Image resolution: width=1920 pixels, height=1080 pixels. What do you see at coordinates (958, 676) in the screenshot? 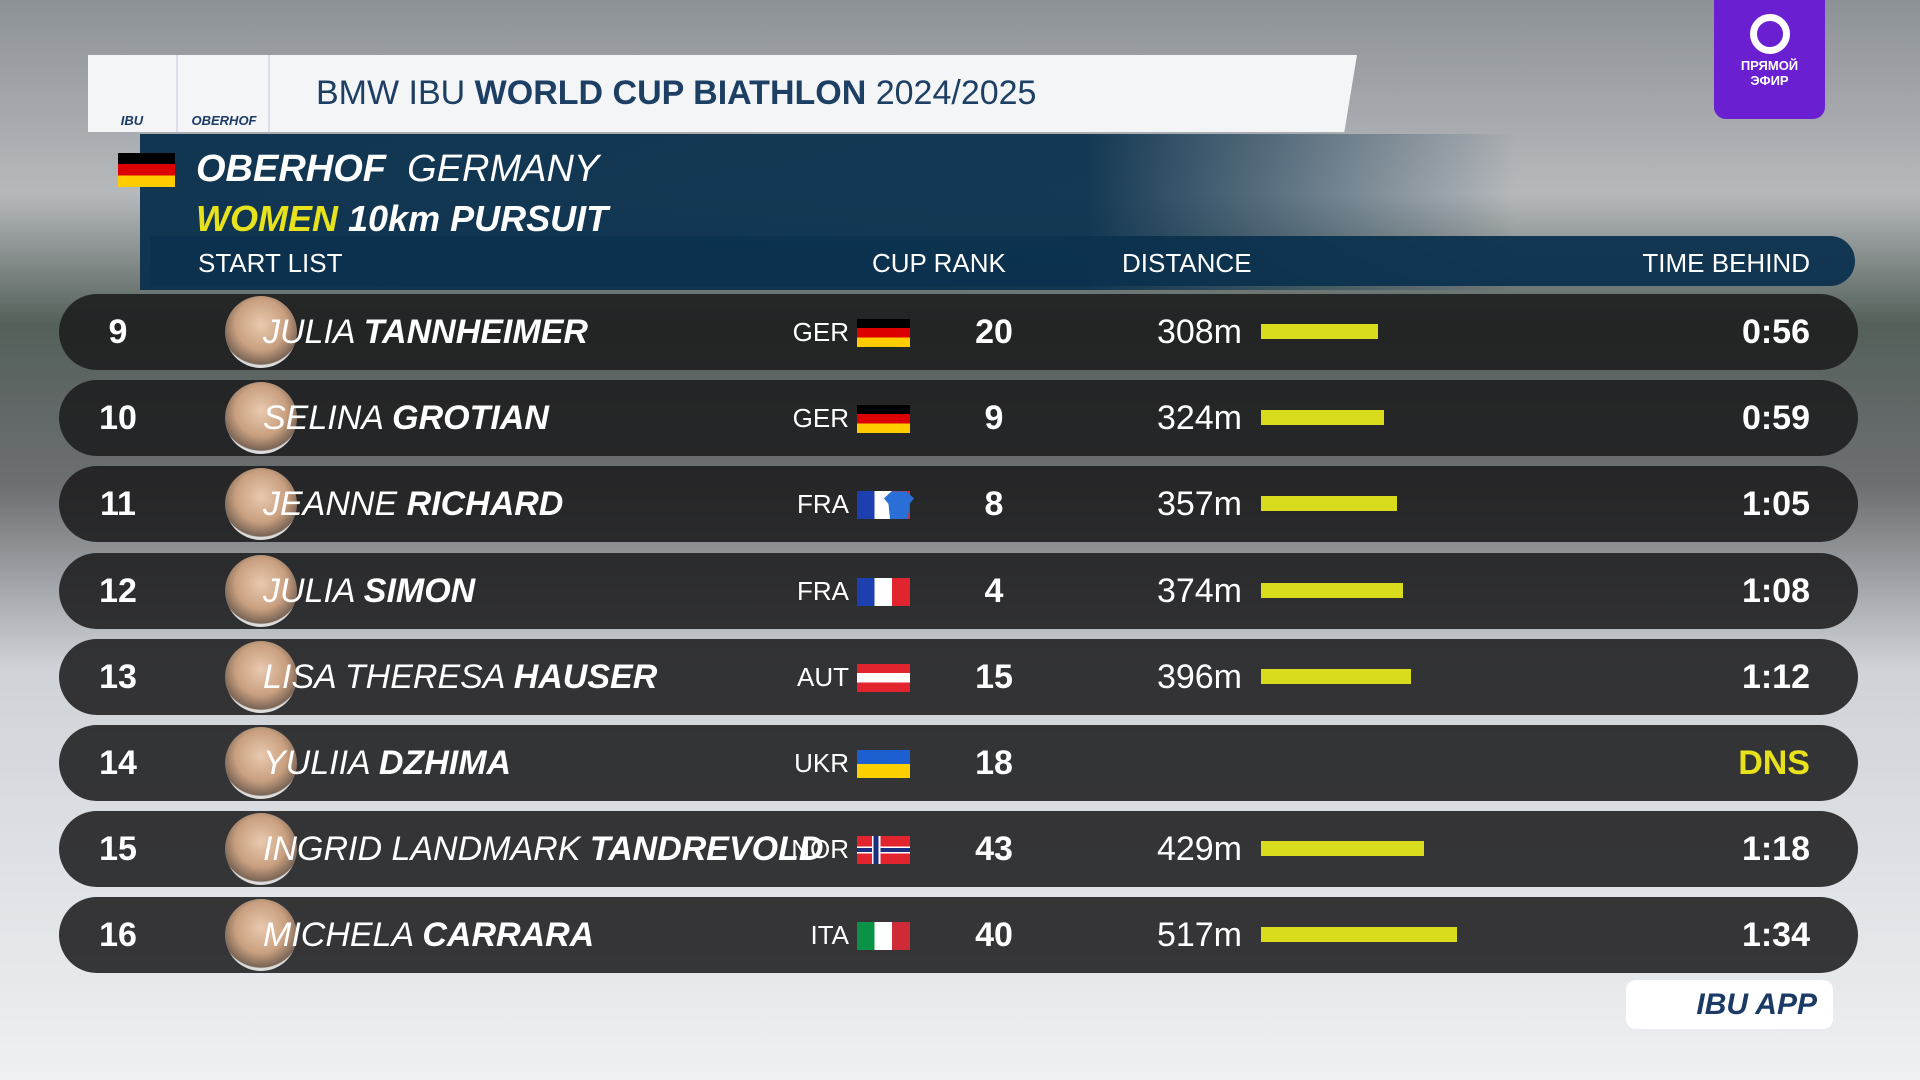
I see `row: 13 LISA THERESA HAUSER AUT 15 396m 1:12` at bounding box center [958, 676].